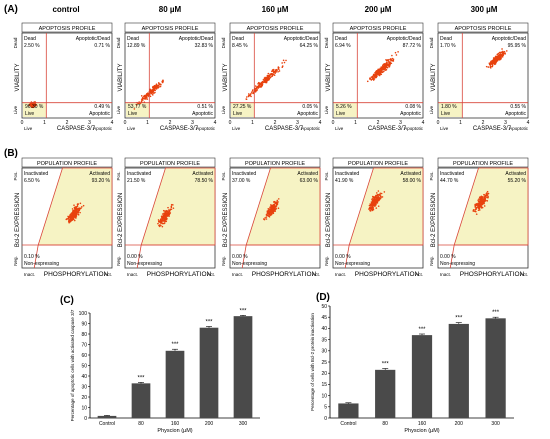  I want to click on quadrant-name-inactivated: Inactivated, so click(452, 174).